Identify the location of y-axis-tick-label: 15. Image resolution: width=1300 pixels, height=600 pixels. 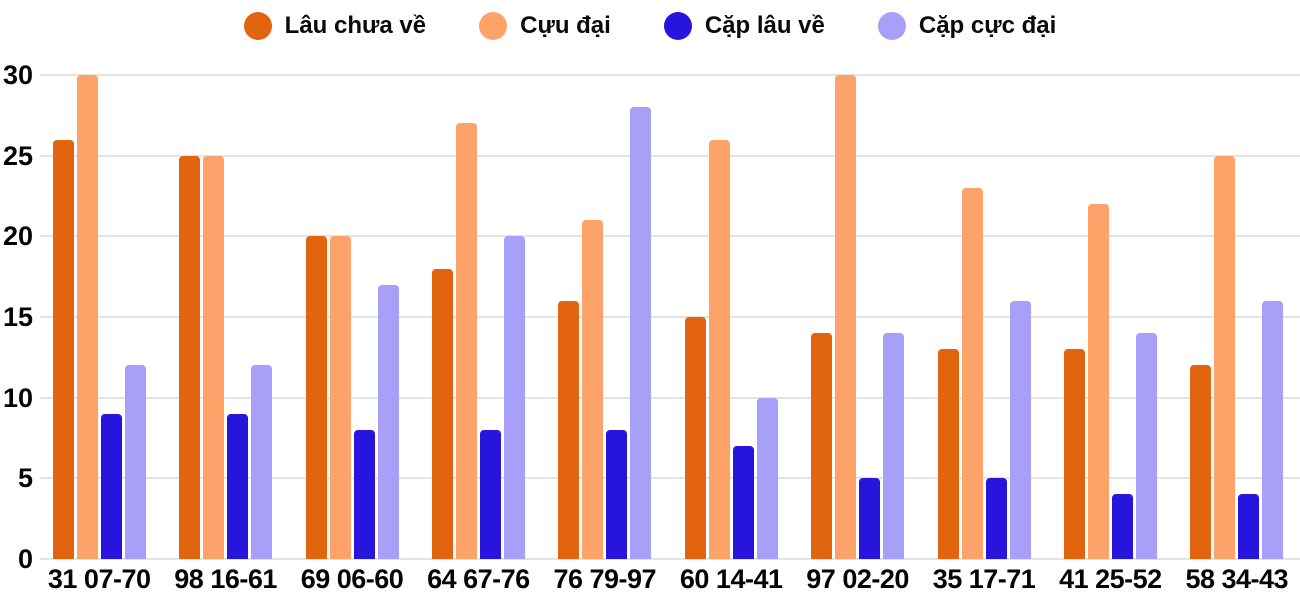
(17, 317).